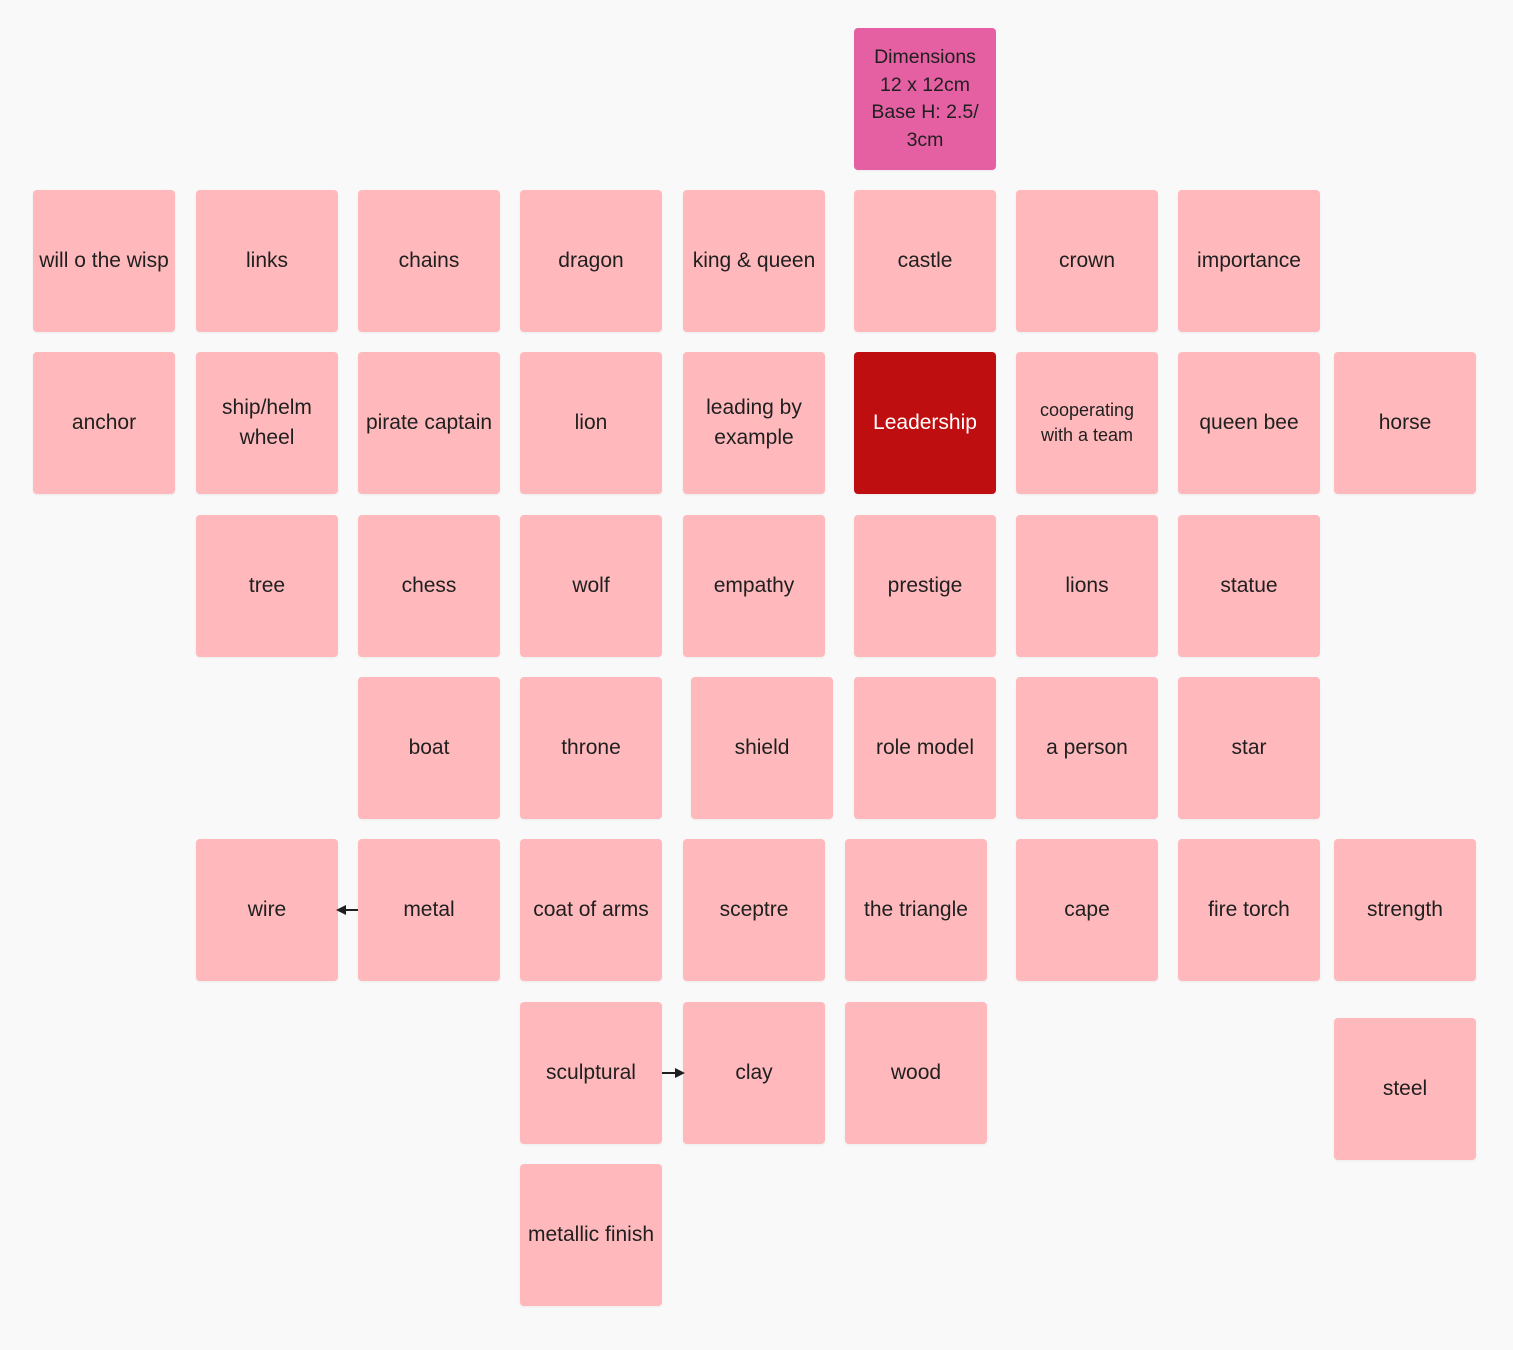 The height and width of the screenshot is (1350, 1513). I want to click on sticky-note-steel: steel, so click(1405, 1089).